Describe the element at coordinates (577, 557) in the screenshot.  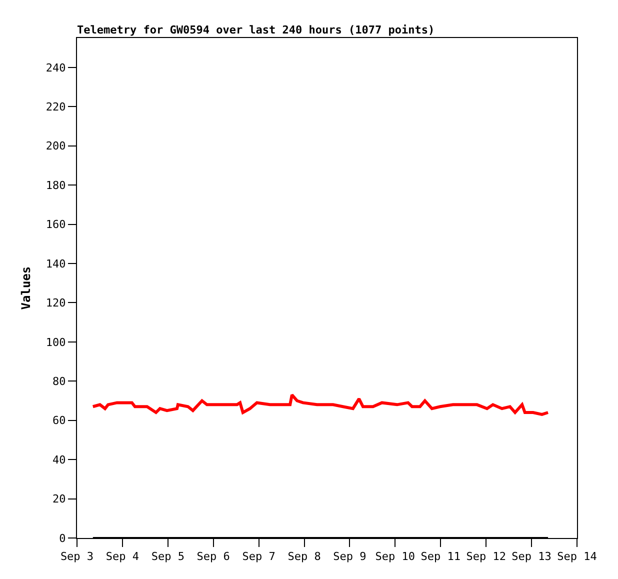
I see `x-tick-label: Sep 14` at that location.